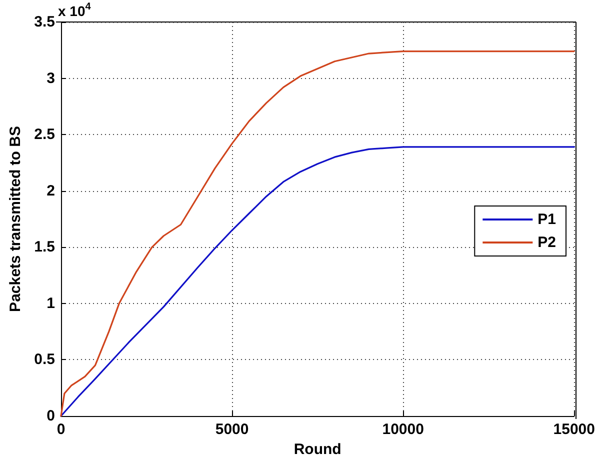 The height and width of the screenshot is (462, 598). I want to click on legend-label: P1, so click(547, 219).